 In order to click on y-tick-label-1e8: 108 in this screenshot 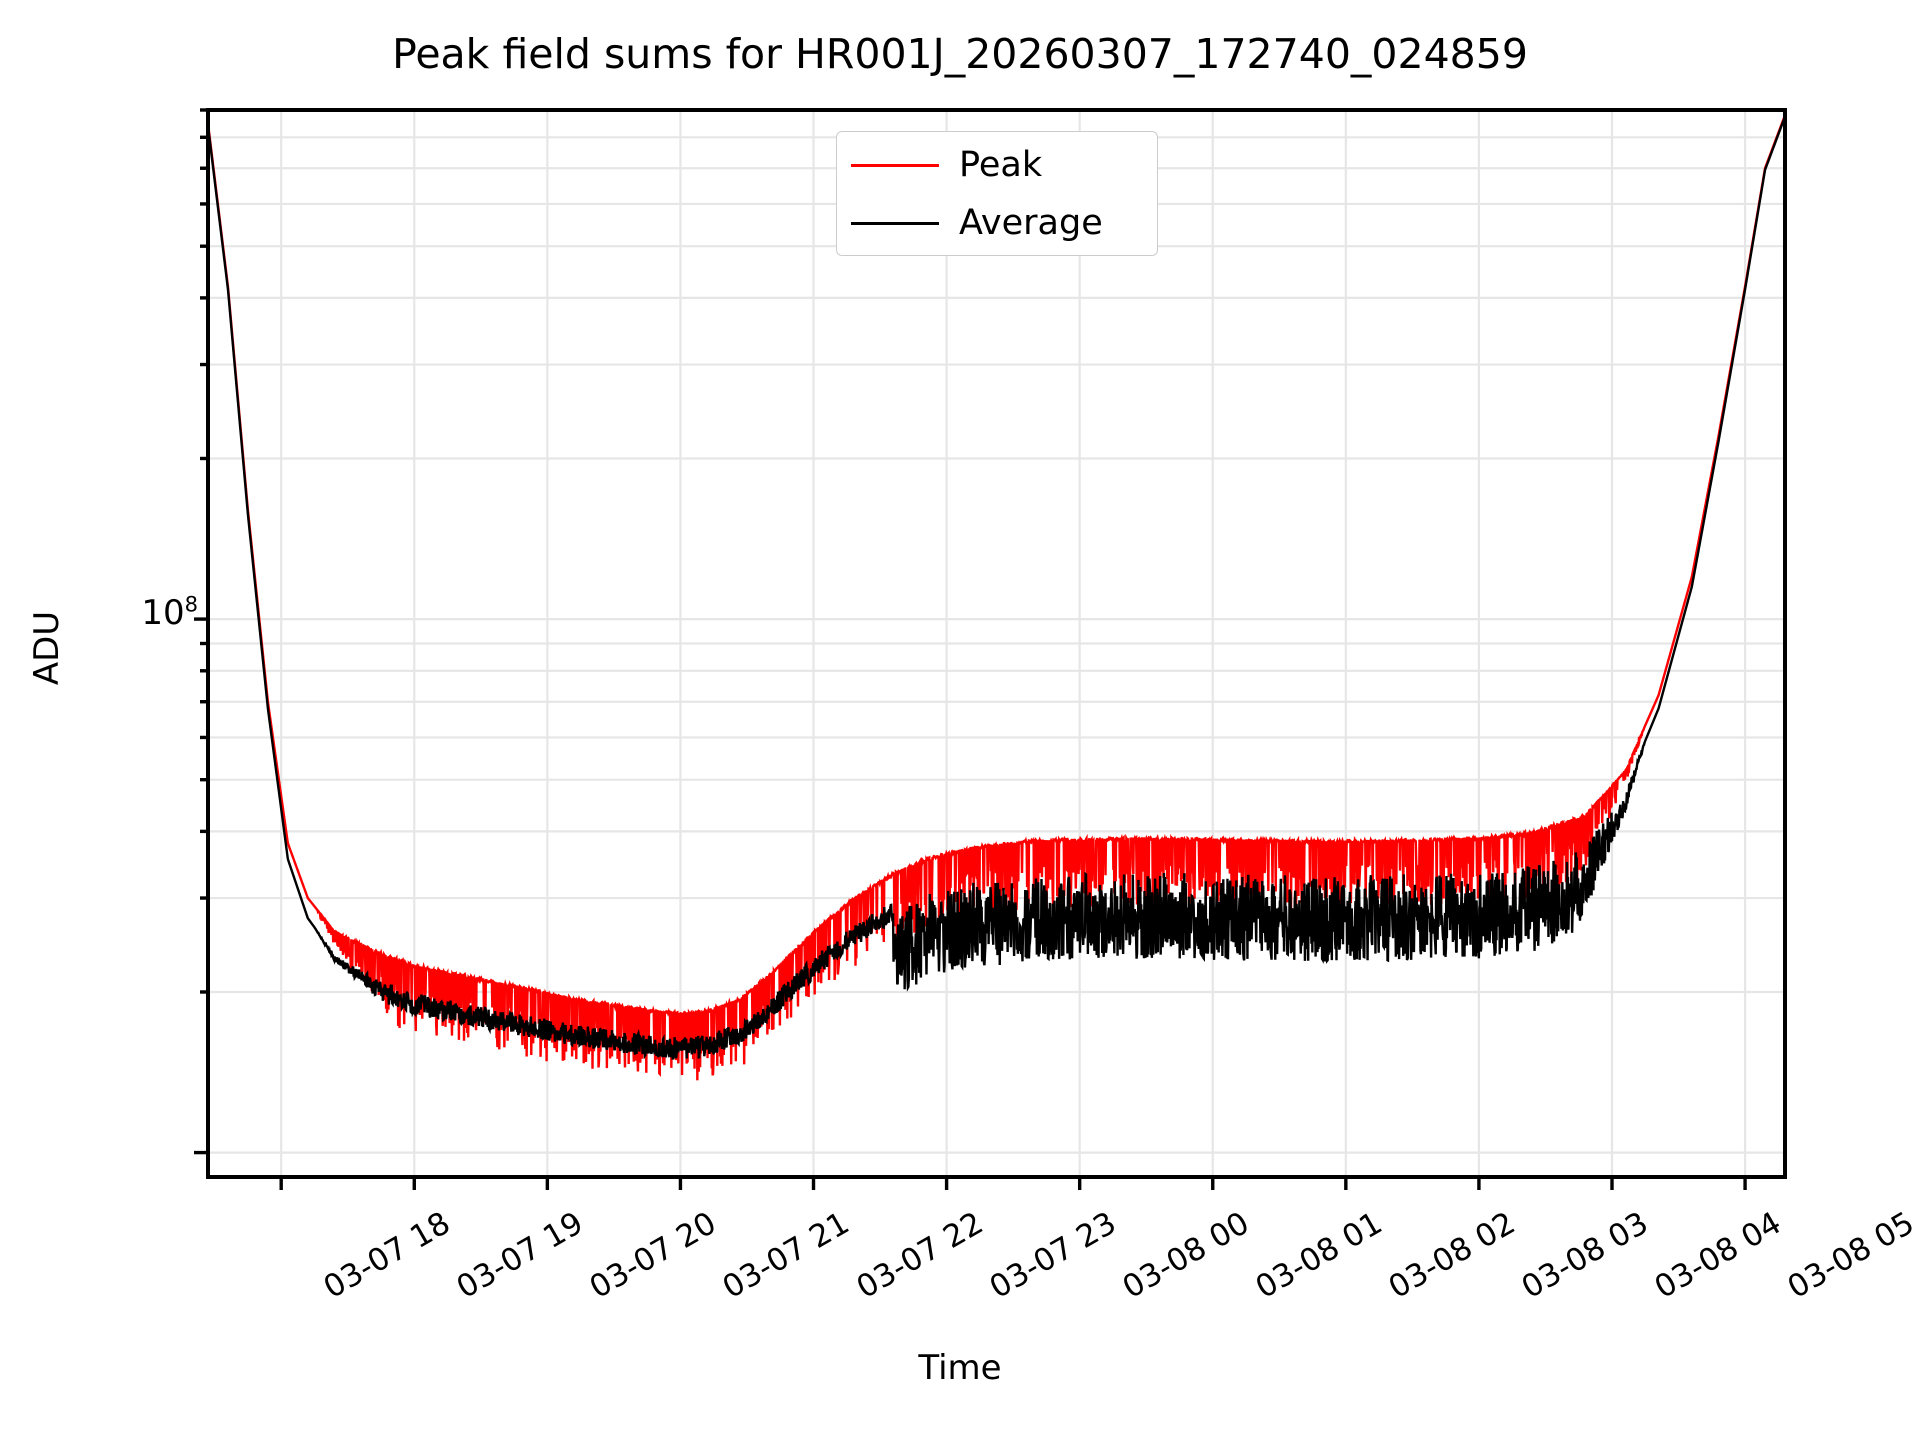, I will do `click(143, 613)`.